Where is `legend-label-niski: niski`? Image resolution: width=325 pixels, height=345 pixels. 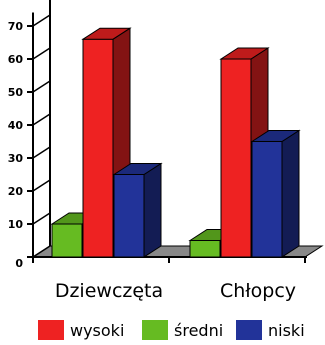 legend-label-niski: niski is located at coordinates (286, 330).